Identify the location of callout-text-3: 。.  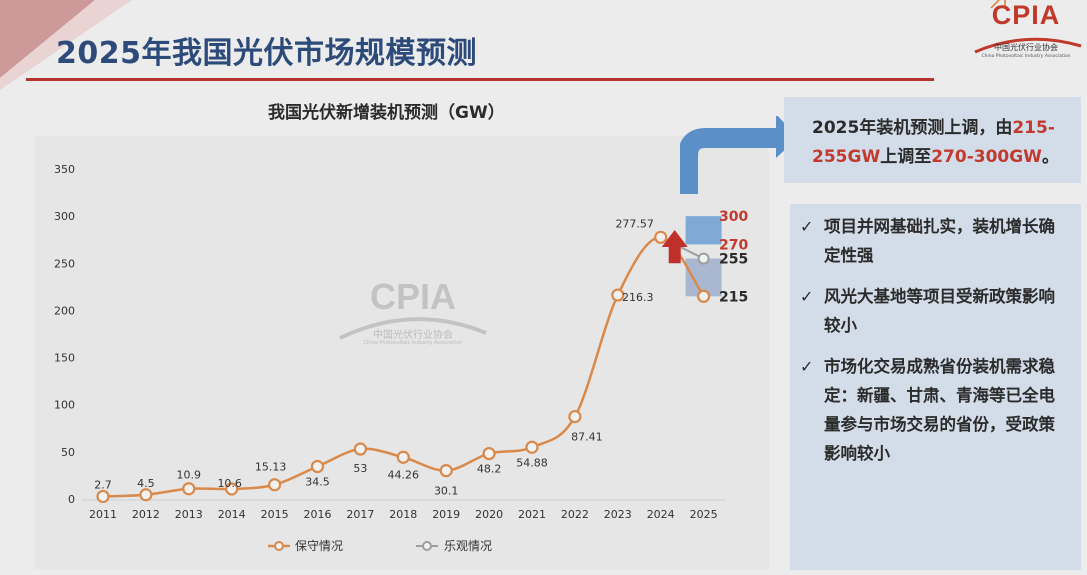
(1050, 157).